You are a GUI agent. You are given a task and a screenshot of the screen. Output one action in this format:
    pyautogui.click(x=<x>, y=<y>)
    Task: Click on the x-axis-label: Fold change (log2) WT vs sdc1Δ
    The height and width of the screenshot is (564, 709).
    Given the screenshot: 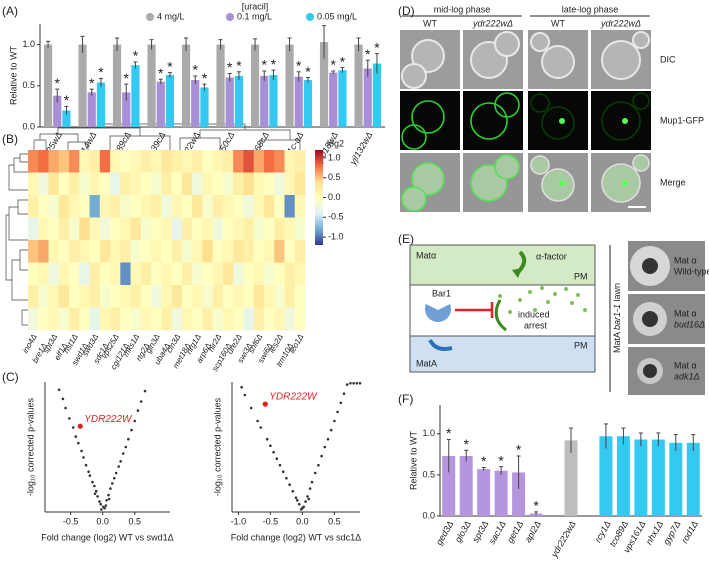 What is the action you would take?
    pyautogui.click(x=296, y=537)
    